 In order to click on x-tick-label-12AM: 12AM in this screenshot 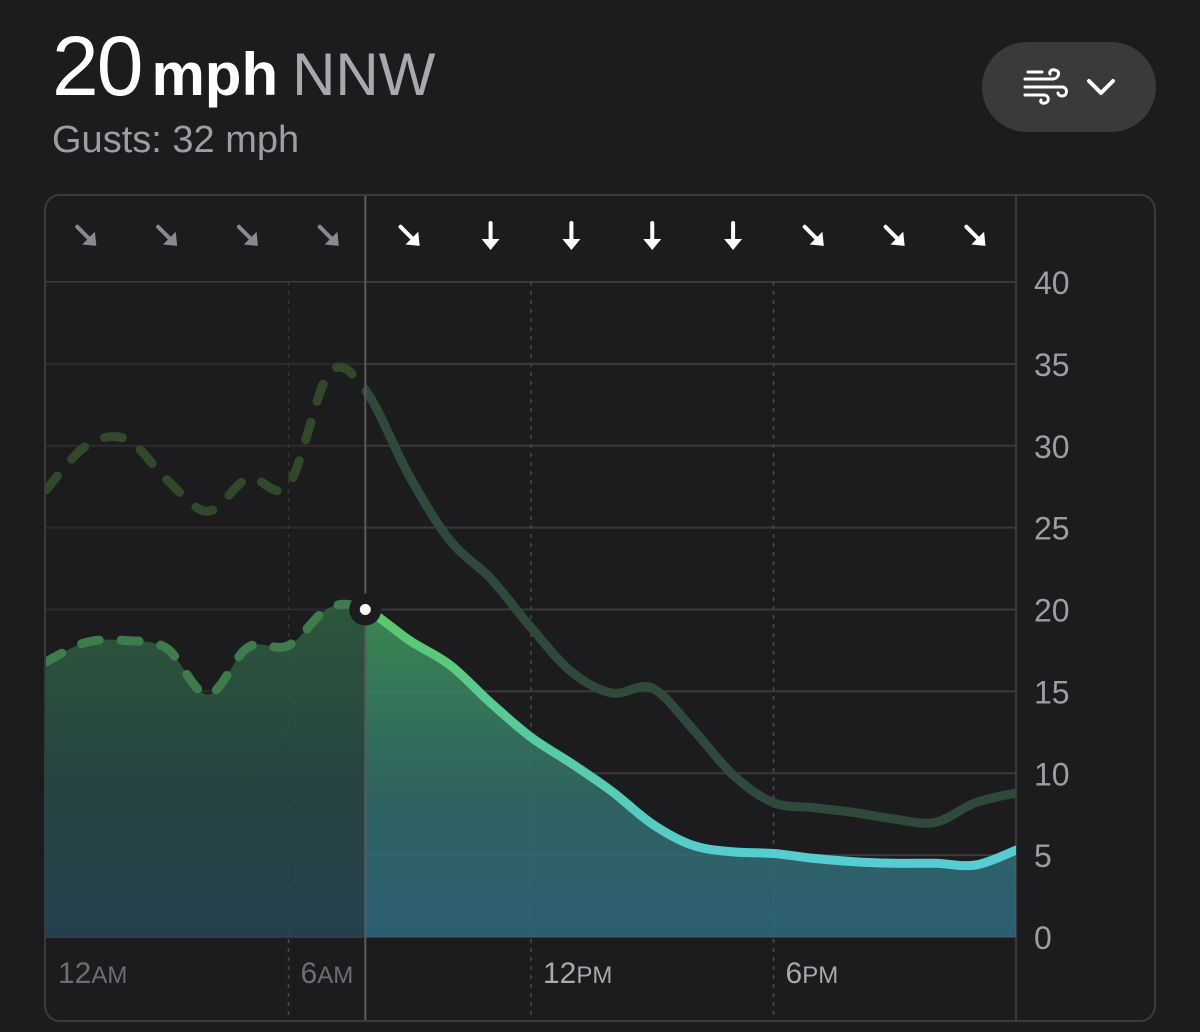, I will do `click(92, 973)`.